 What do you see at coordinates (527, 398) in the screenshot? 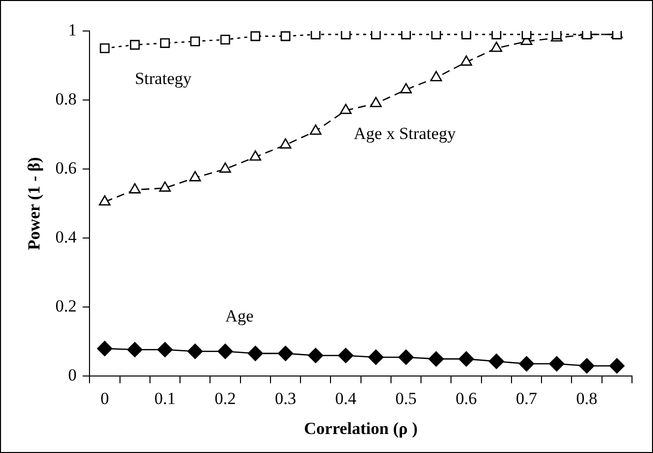
I see `x-tick-label: 0.7` at bounding box center [527, 398].